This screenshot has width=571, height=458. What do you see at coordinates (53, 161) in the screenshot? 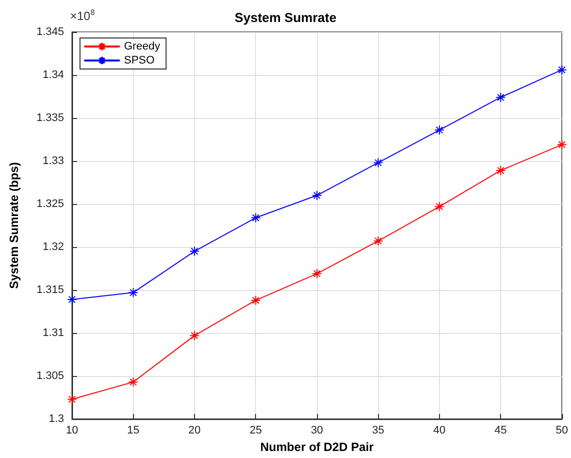
I see `y-tick-label: 1.33` at bounding box center [53, 161].